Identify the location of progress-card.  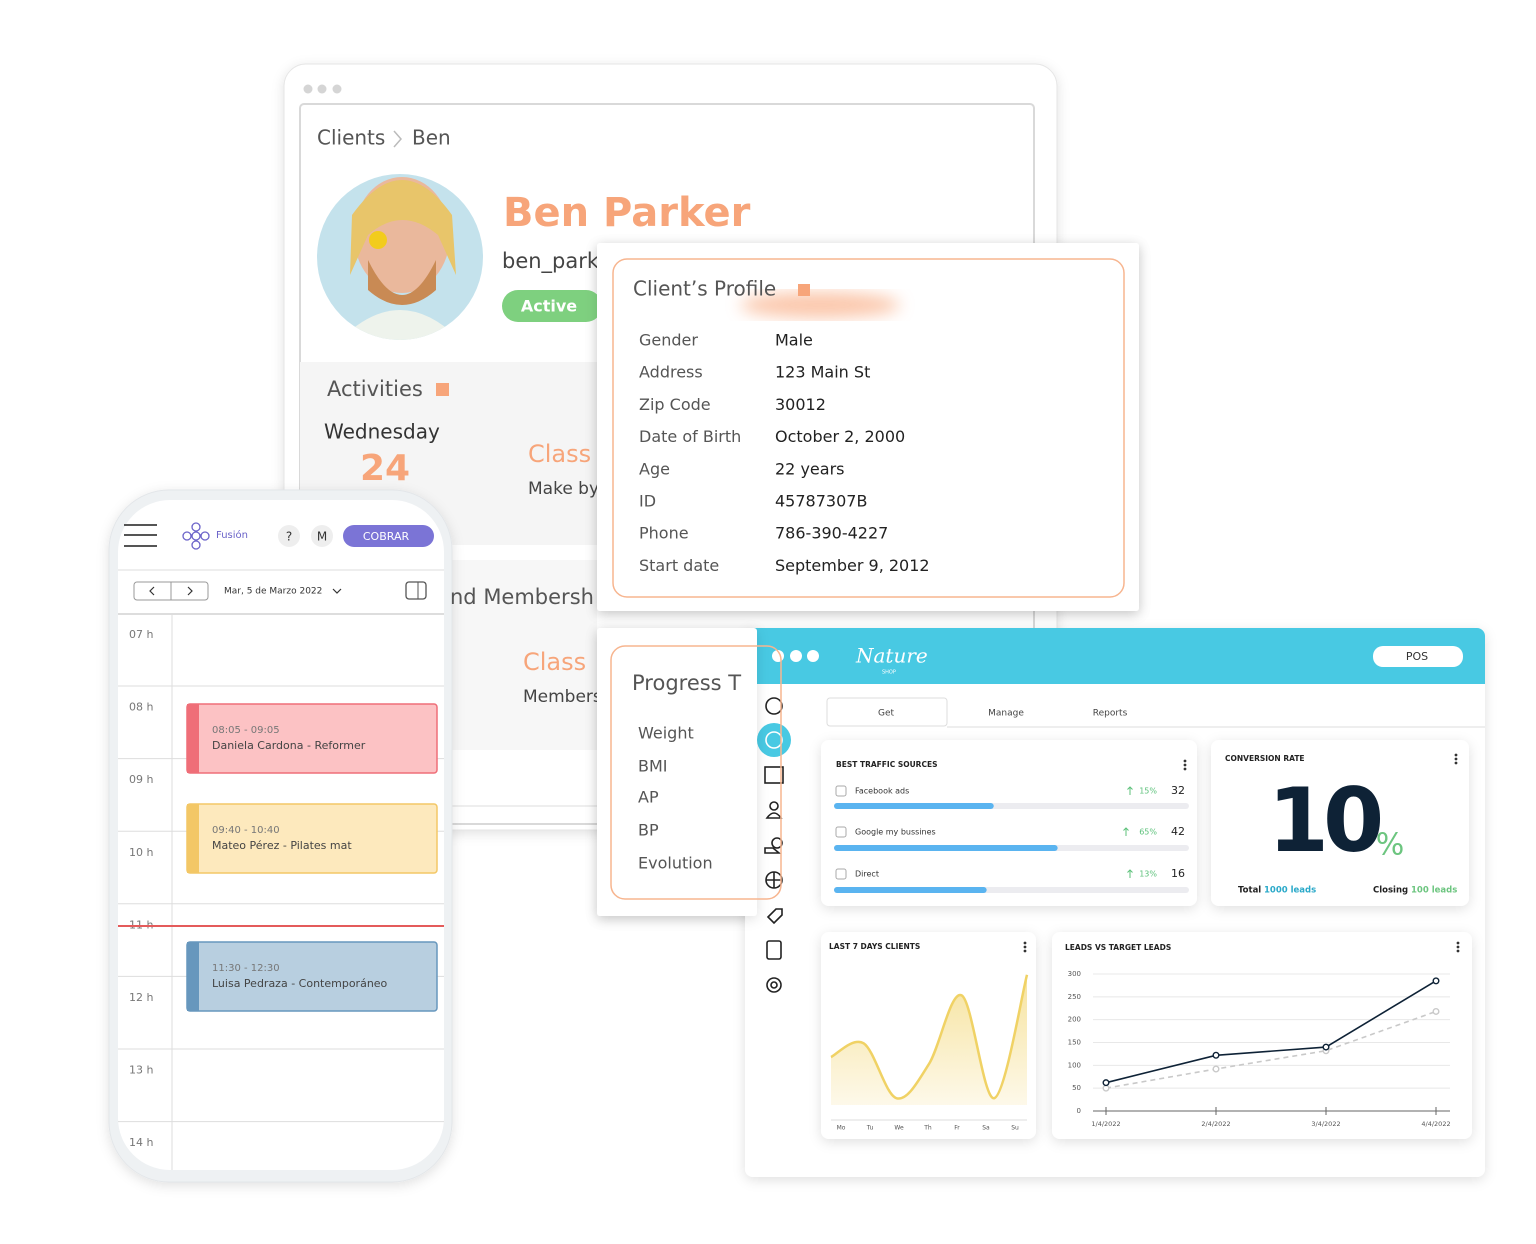
(677, 772).